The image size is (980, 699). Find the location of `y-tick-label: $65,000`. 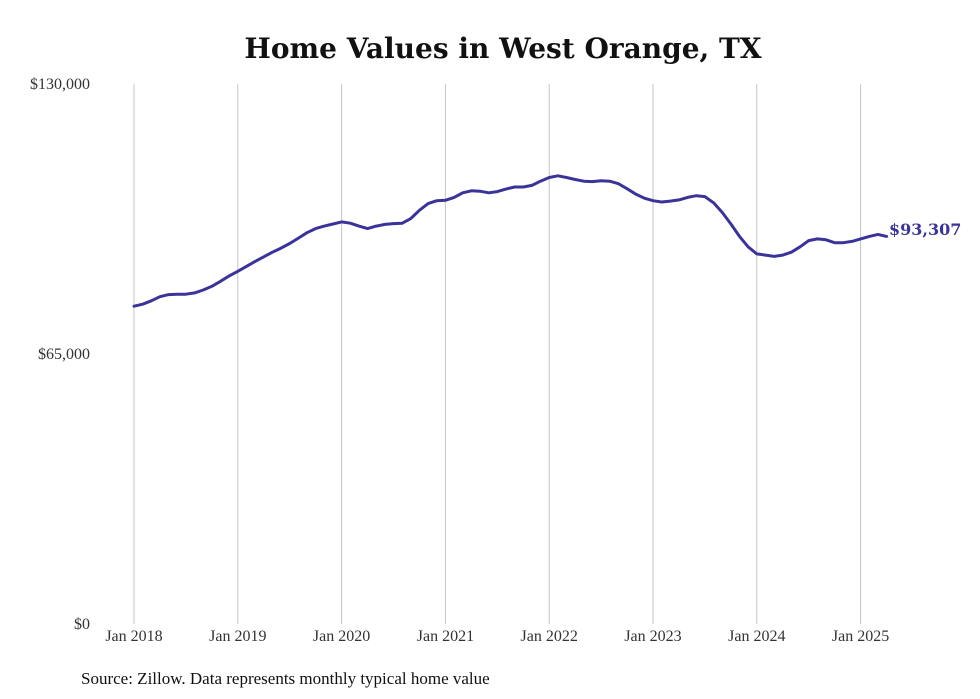

y-tick-label: $65,000 is located at coordinates (64, 354).